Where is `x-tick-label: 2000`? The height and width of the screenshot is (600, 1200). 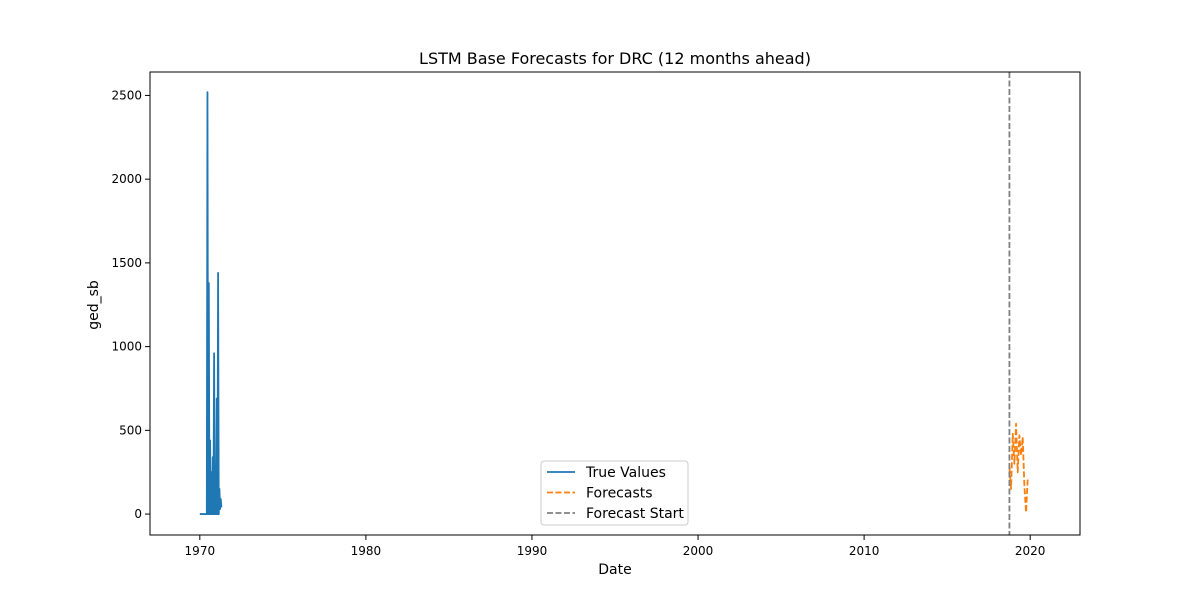
x-tick-label: 2000 is located at coordinates (698, 551).